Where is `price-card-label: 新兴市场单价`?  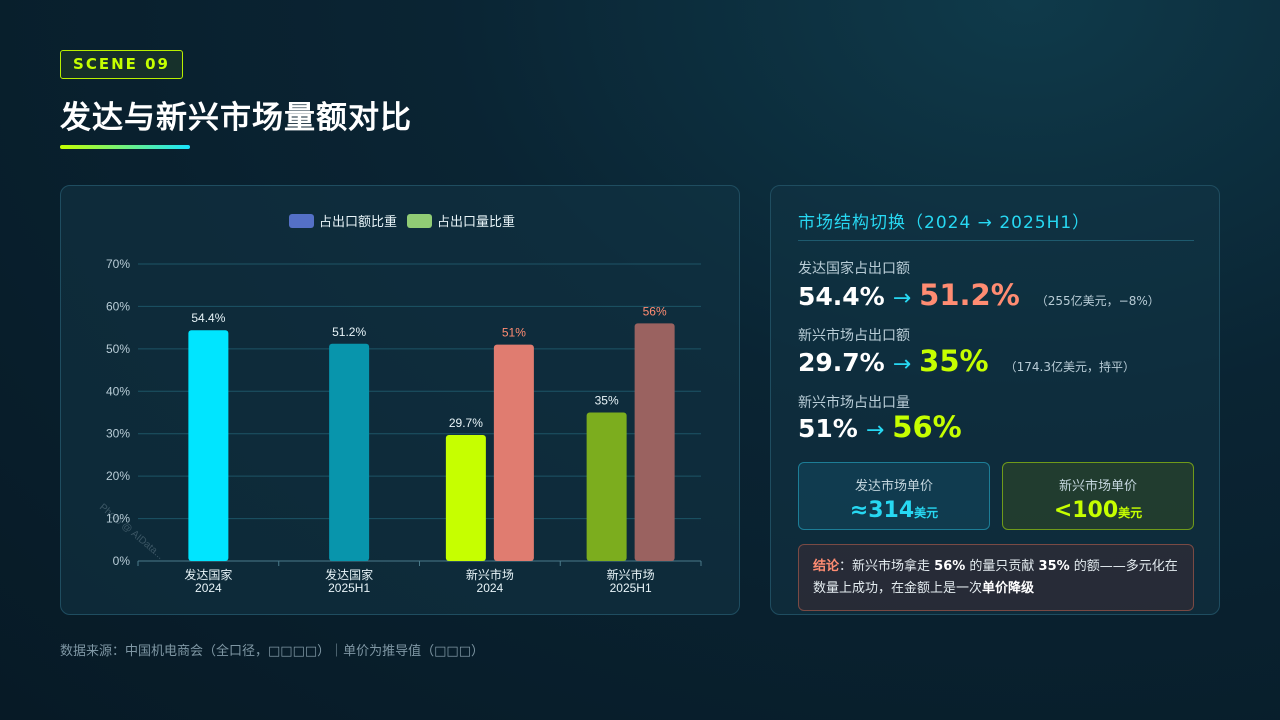
price-card-label: 新兴市场单价 is located at coordinates (1097, 486).